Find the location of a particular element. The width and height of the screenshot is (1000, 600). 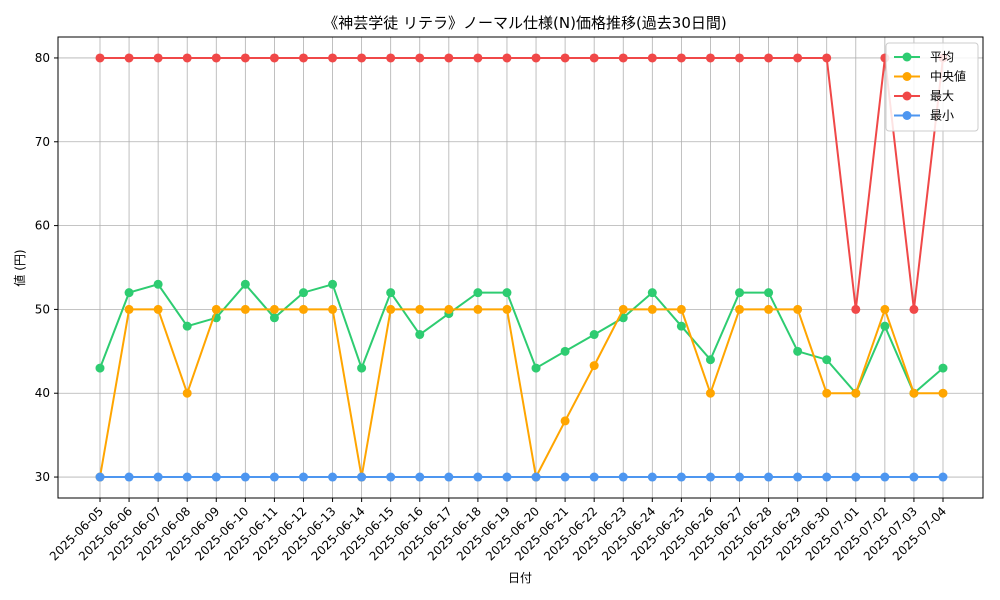

y-tick-label: 70 is located at coordinates (42, 142).